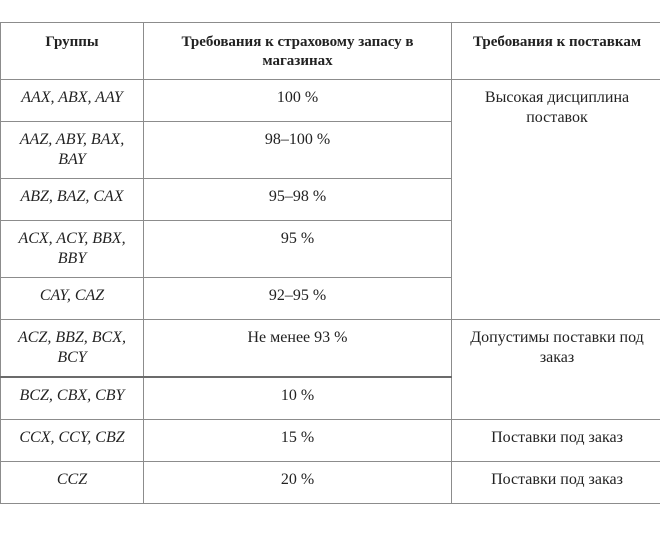  What do you see at coordinates (72, 398) in the screenshot?
I see `group-cell: BCZ, CBX, CBY` at bounding box center [72, 398].